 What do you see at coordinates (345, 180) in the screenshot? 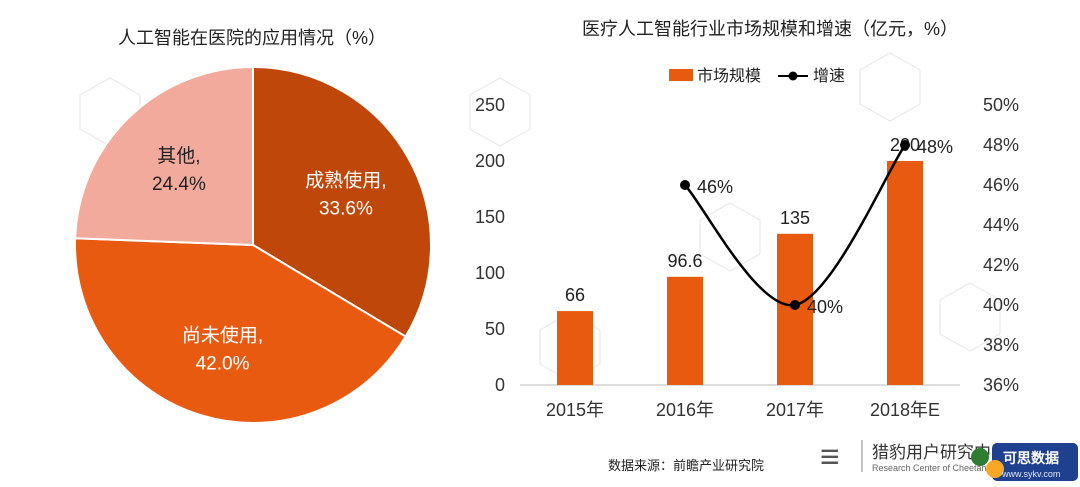
I see `pie-slice-name: 成熟使用,` at bounding box center [345, 180].